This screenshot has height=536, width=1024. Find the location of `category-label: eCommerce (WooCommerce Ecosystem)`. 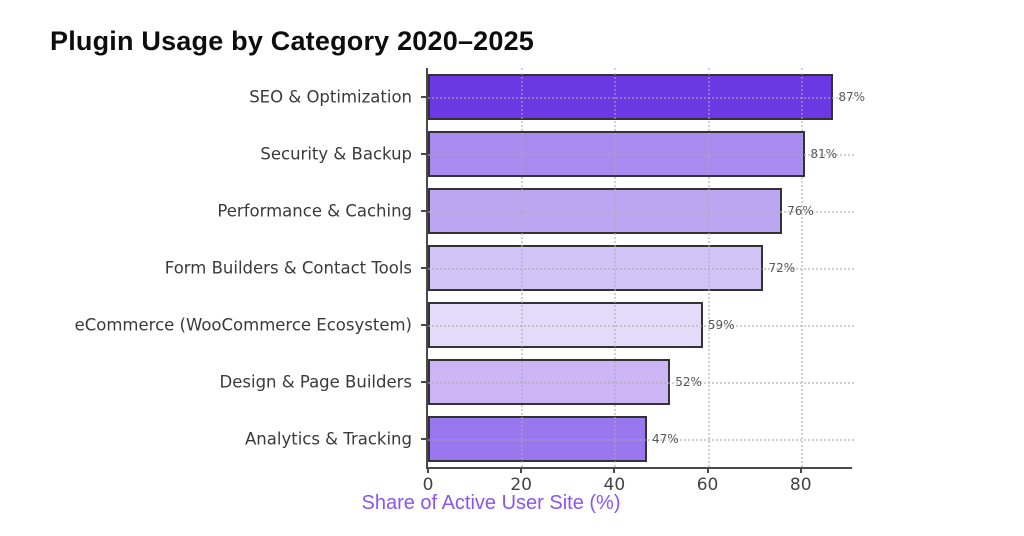

category-label: eCommerce (WooCommerce Ecosystem) is located at coordinates (243, 324).